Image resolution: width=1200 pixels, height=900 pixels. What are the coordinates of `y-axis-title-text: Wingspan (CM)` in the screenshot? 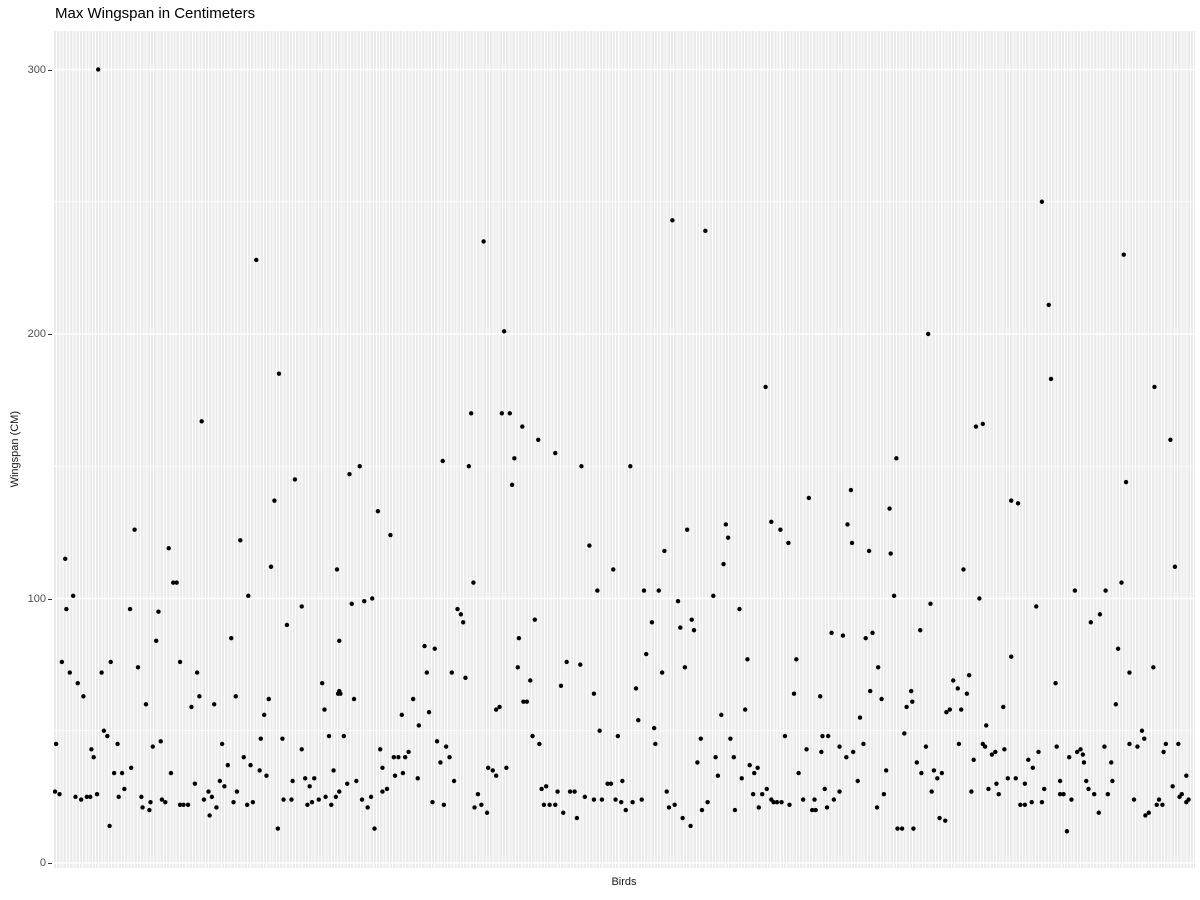 It's located at (15, 449).